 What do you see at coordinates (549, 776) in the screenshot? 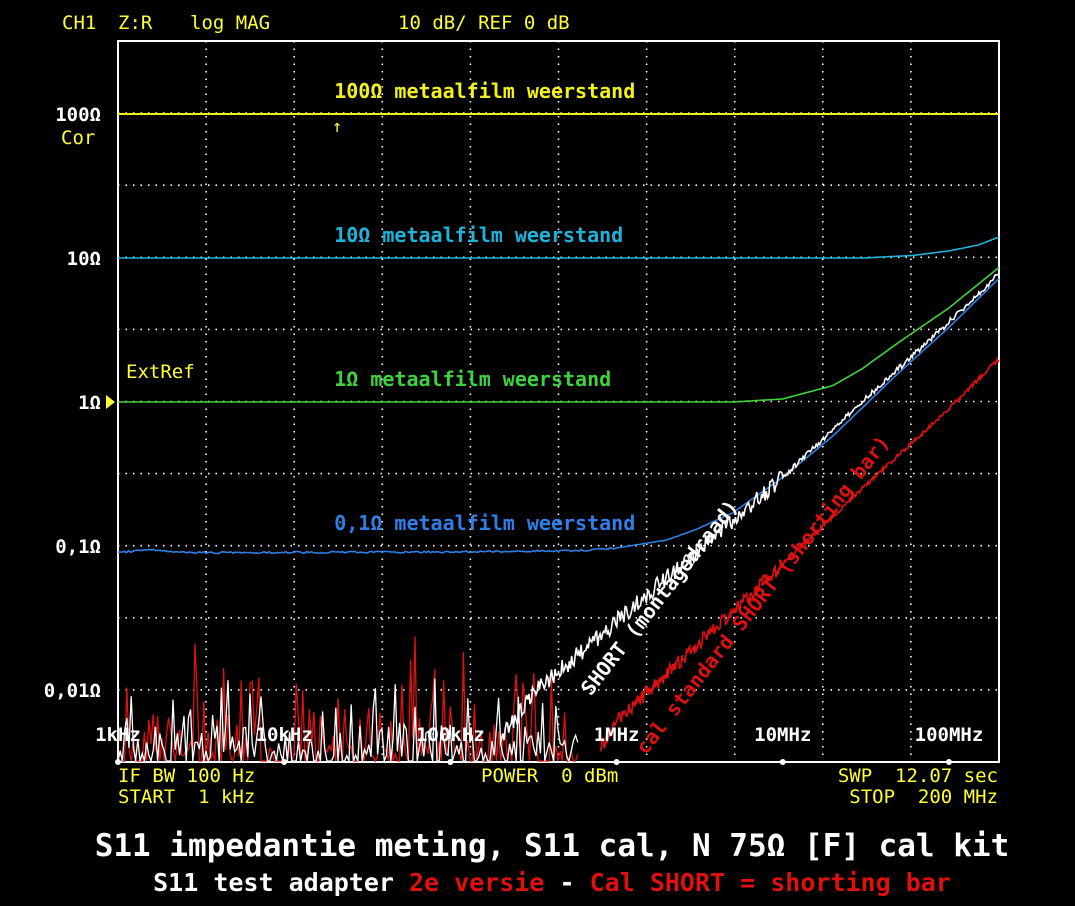
I see `footer-power: POWER 0 dBm` at bounding box center [549, 776].